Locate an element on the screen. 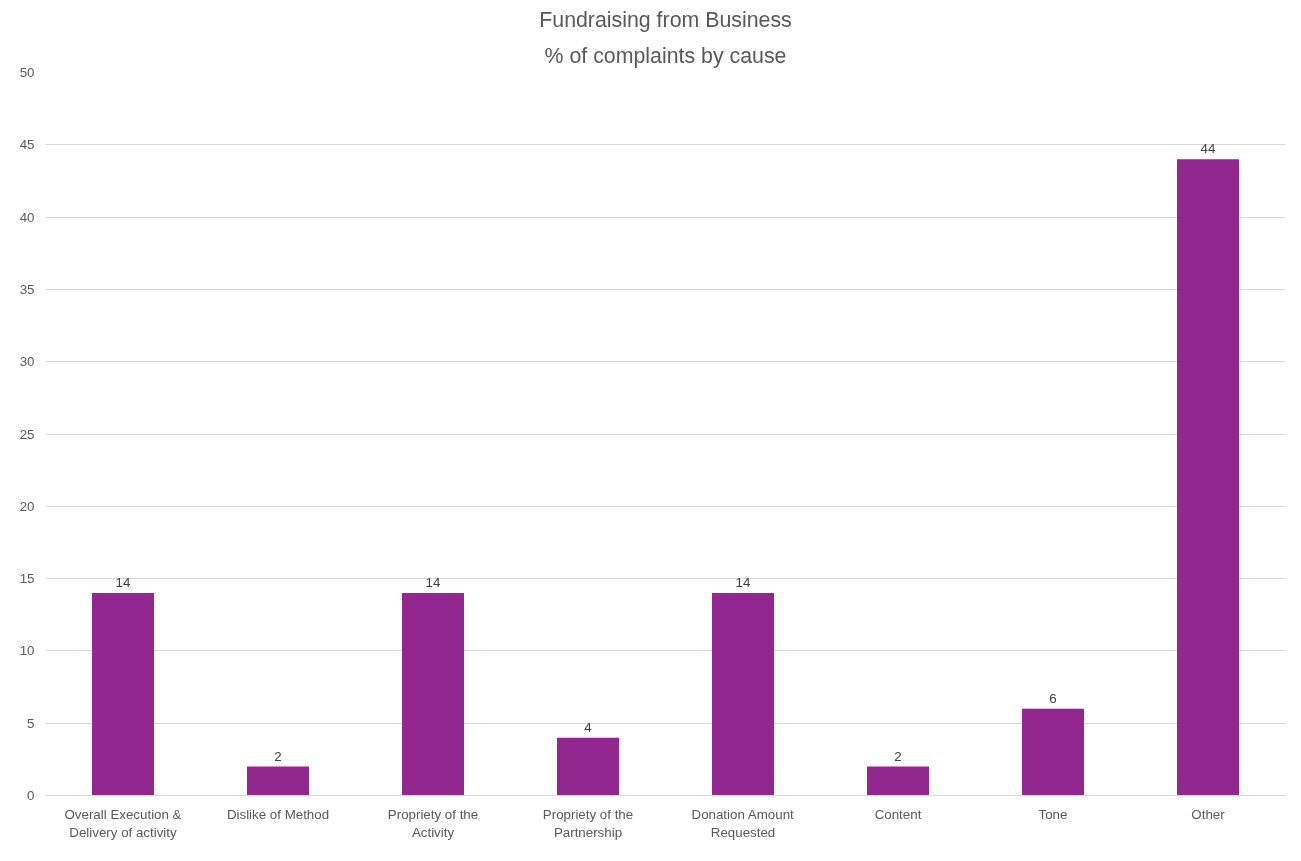 This screenshot has height=861, width=1301. y-tick-label: 5 is located at coordinates (31, 723).